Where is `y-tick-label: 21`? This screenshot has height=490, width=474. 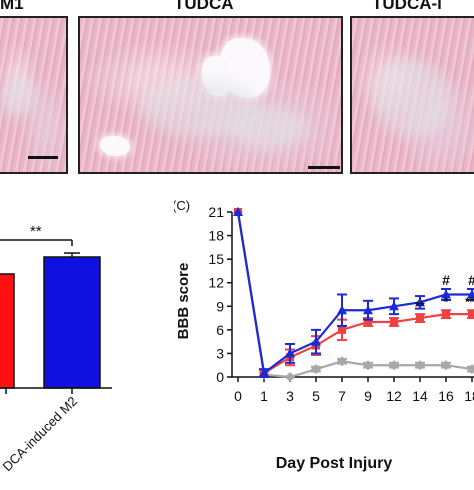
y-tick-label: 21 is located at coordinates (216, 212).